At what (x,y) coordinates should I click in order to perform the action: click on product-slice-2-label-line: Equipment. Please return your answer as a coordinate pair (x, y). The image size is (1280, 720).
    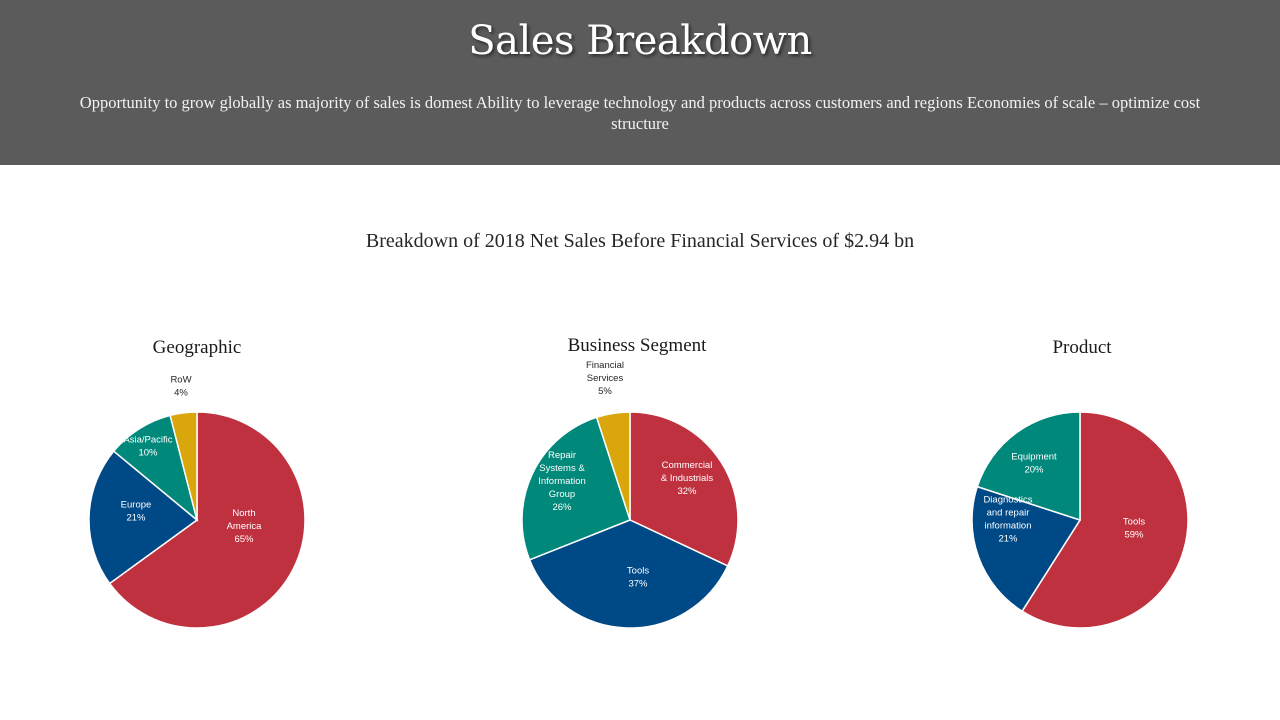
    Looking at the image, I should click on (1034, 457).